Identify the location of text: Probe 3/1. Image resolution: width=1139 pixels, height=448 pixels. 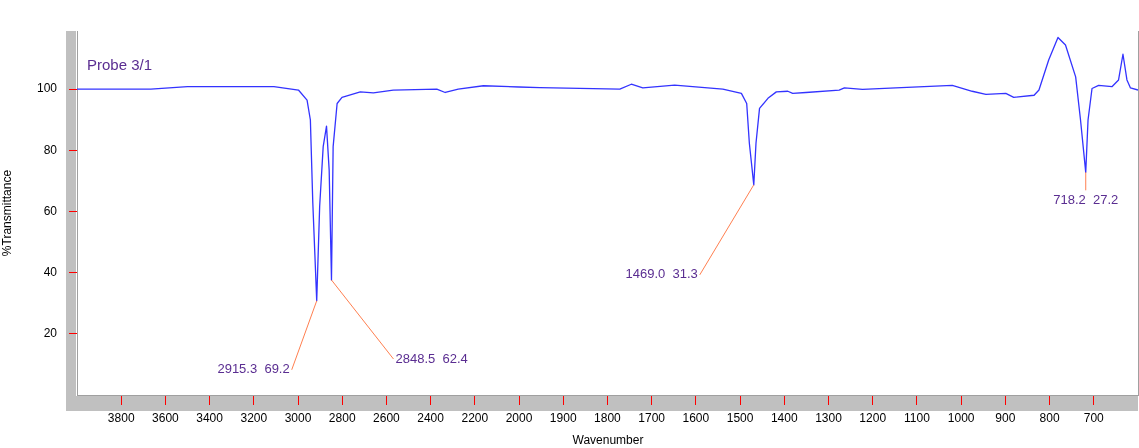
(120, 65).